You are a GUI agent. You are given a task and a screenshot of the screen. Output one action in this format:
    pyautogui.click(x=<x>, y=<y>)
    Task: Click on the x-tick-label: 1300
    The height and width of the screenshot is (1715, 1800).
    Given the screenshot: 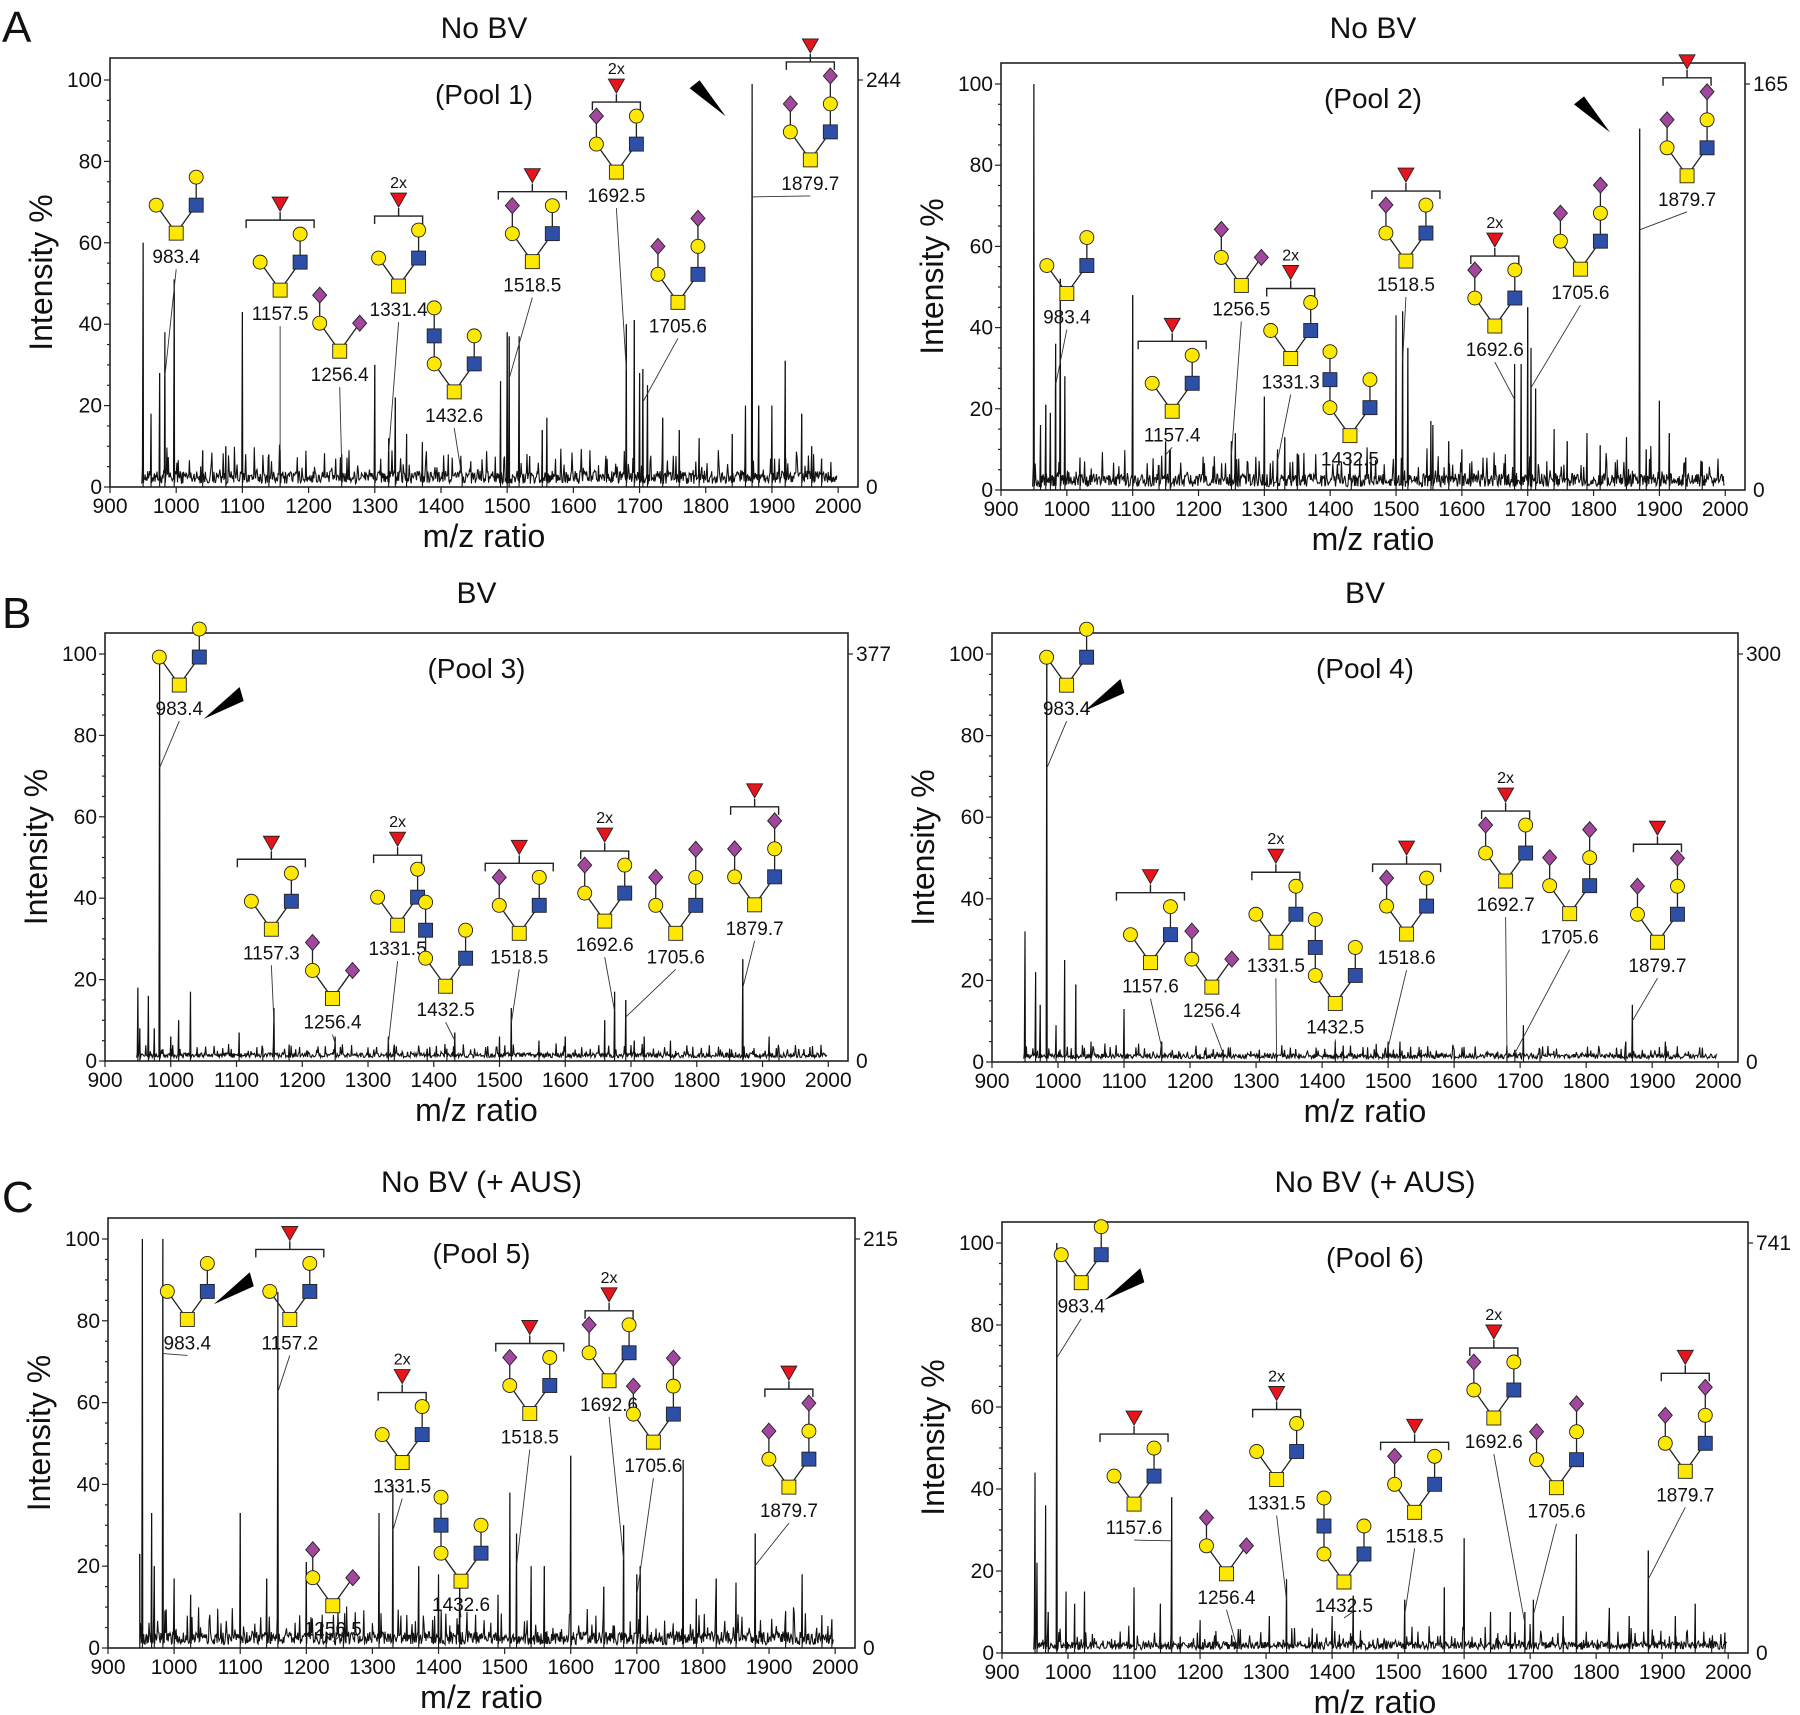 What is the action you would take?
    pyautogui.click(x=1256, y=1081)
    